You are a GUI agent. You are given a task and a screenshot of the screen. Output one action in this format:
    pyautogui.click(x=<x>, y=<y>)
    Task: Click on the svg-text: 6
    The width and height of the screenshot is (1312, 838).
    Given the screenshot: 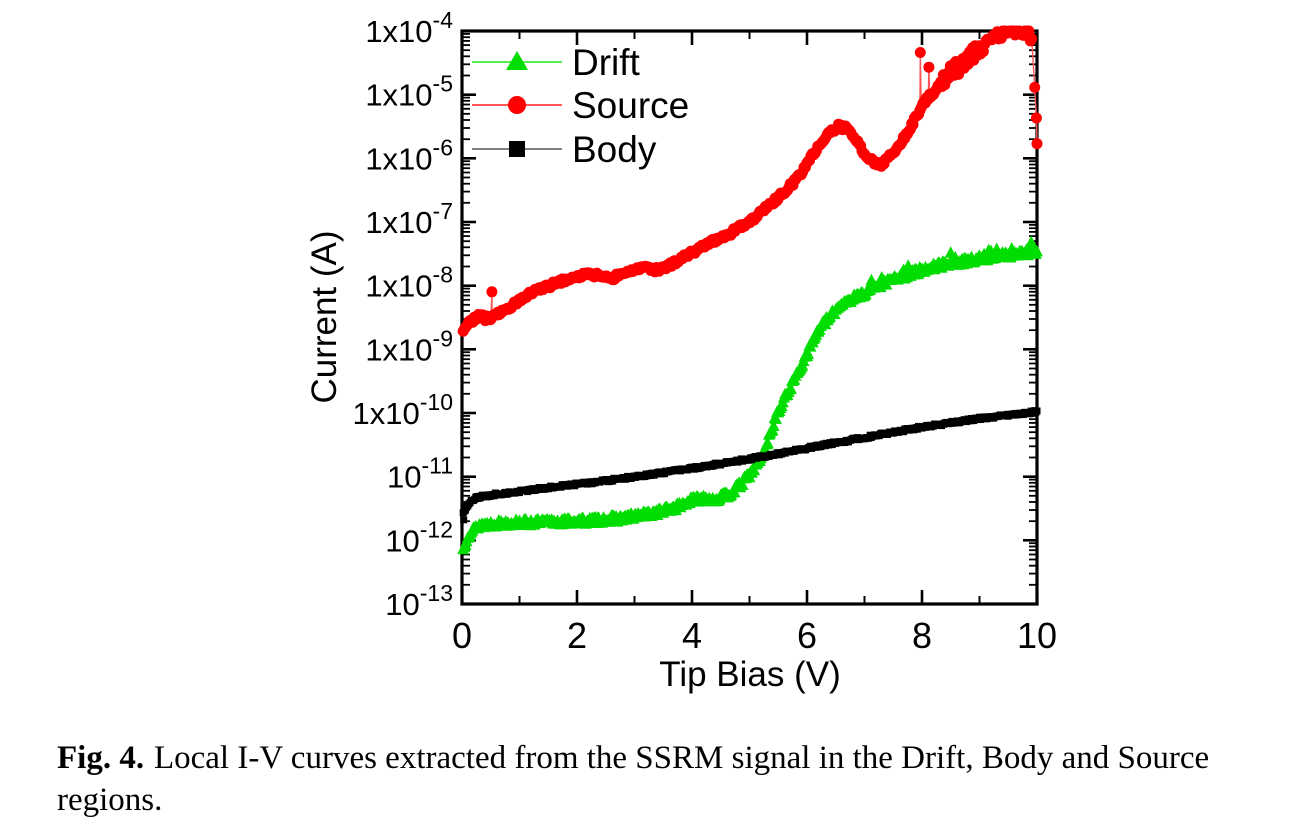 What is the action you would take?
    pyautogui.click(x=807, y=635)
    